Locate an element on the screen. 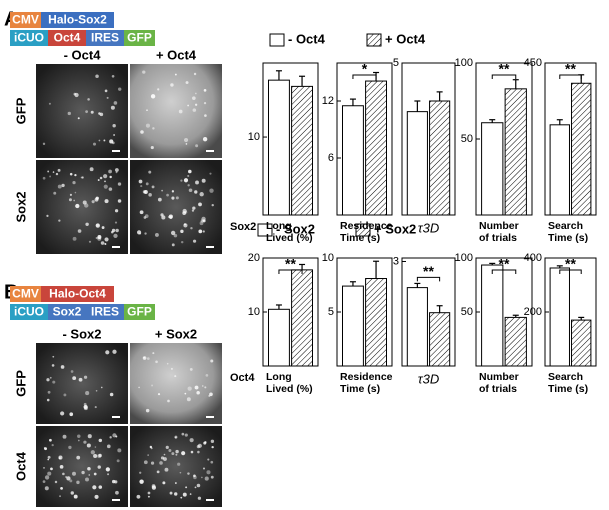  significance-label: ** is located at coordinates (504, 69).